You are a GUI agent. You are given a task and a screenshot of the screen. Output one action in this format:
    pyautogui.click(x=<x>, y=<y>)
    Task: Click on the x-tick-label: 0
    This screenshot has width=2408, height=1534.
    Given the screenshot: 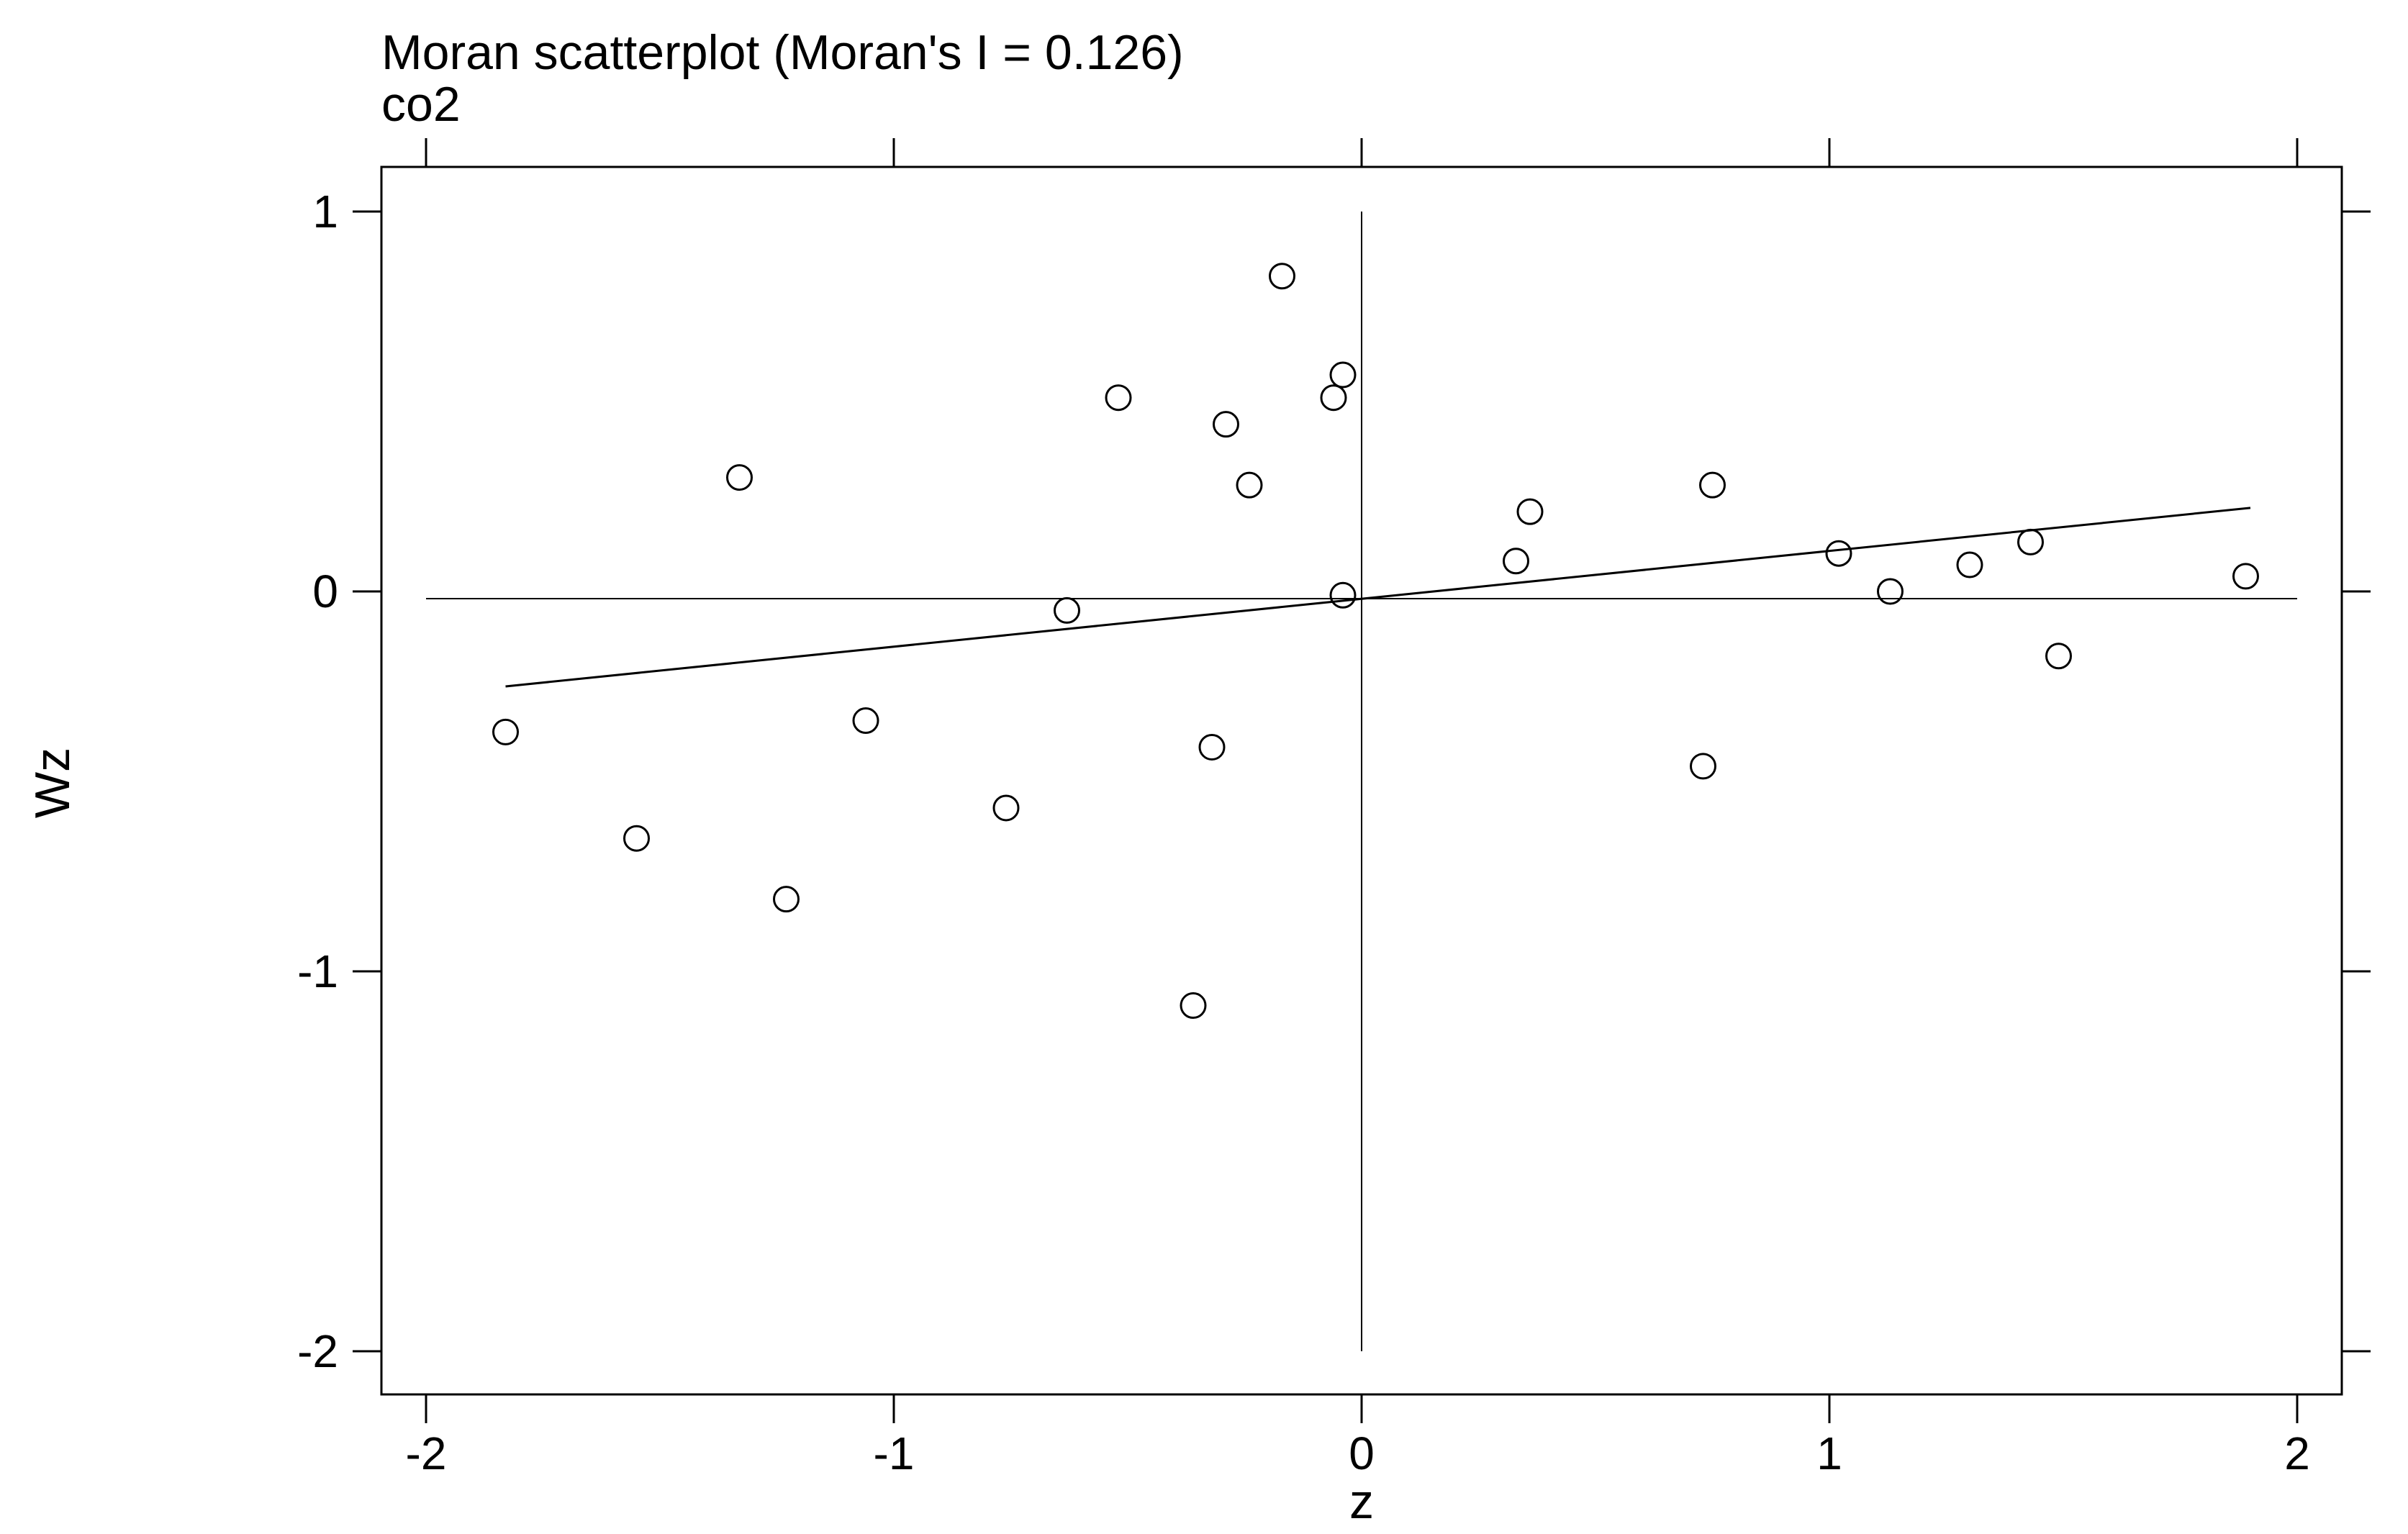 What is the action you would take?
    pyautogui.click(x=1362, y=1453)
    